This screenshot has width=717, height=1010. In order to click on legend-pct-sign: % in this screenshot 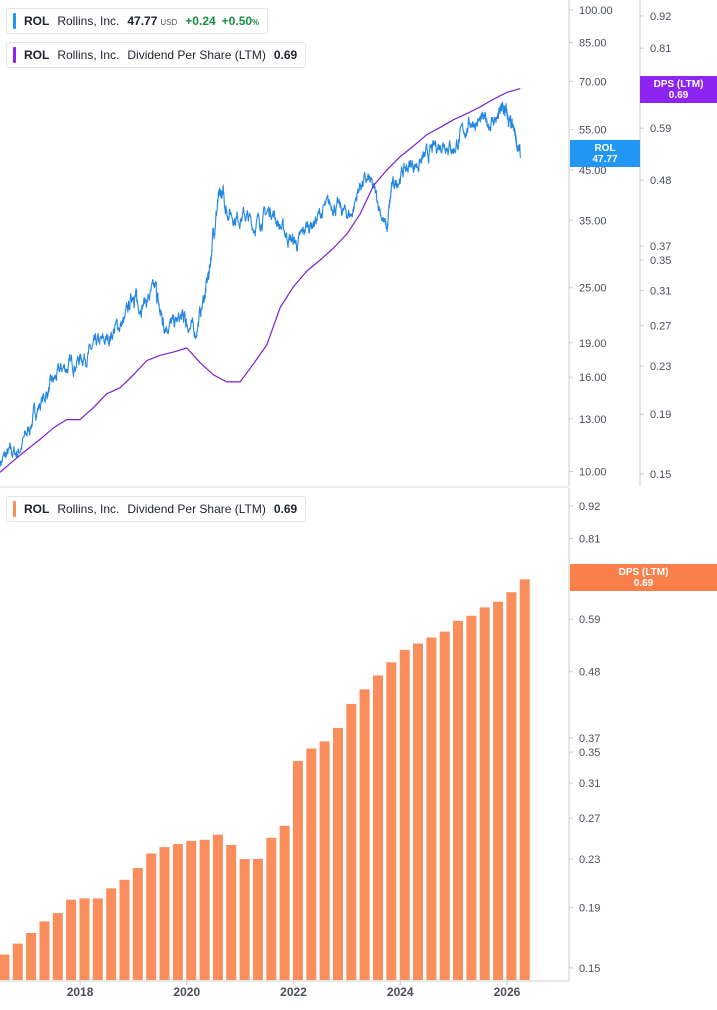, I will do `click(256, 22)`.